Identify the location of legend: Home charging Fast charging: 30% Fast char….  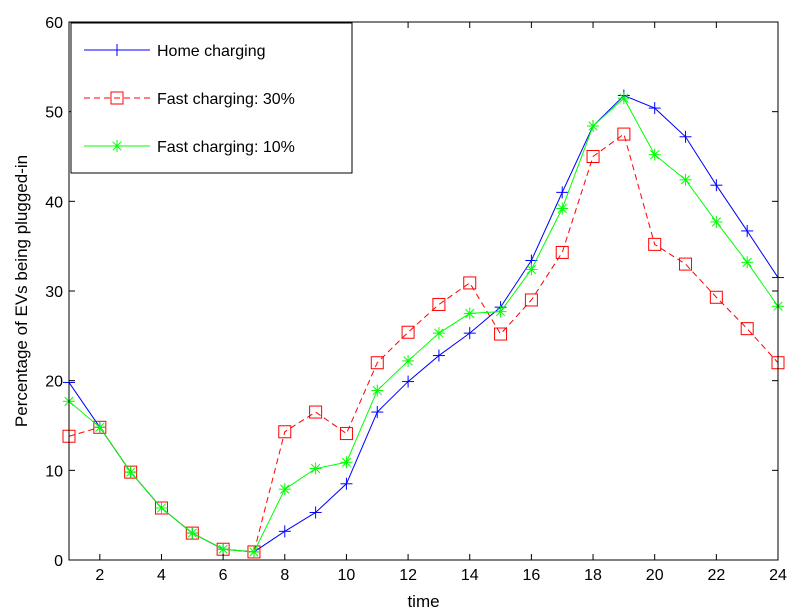
(211, 98).